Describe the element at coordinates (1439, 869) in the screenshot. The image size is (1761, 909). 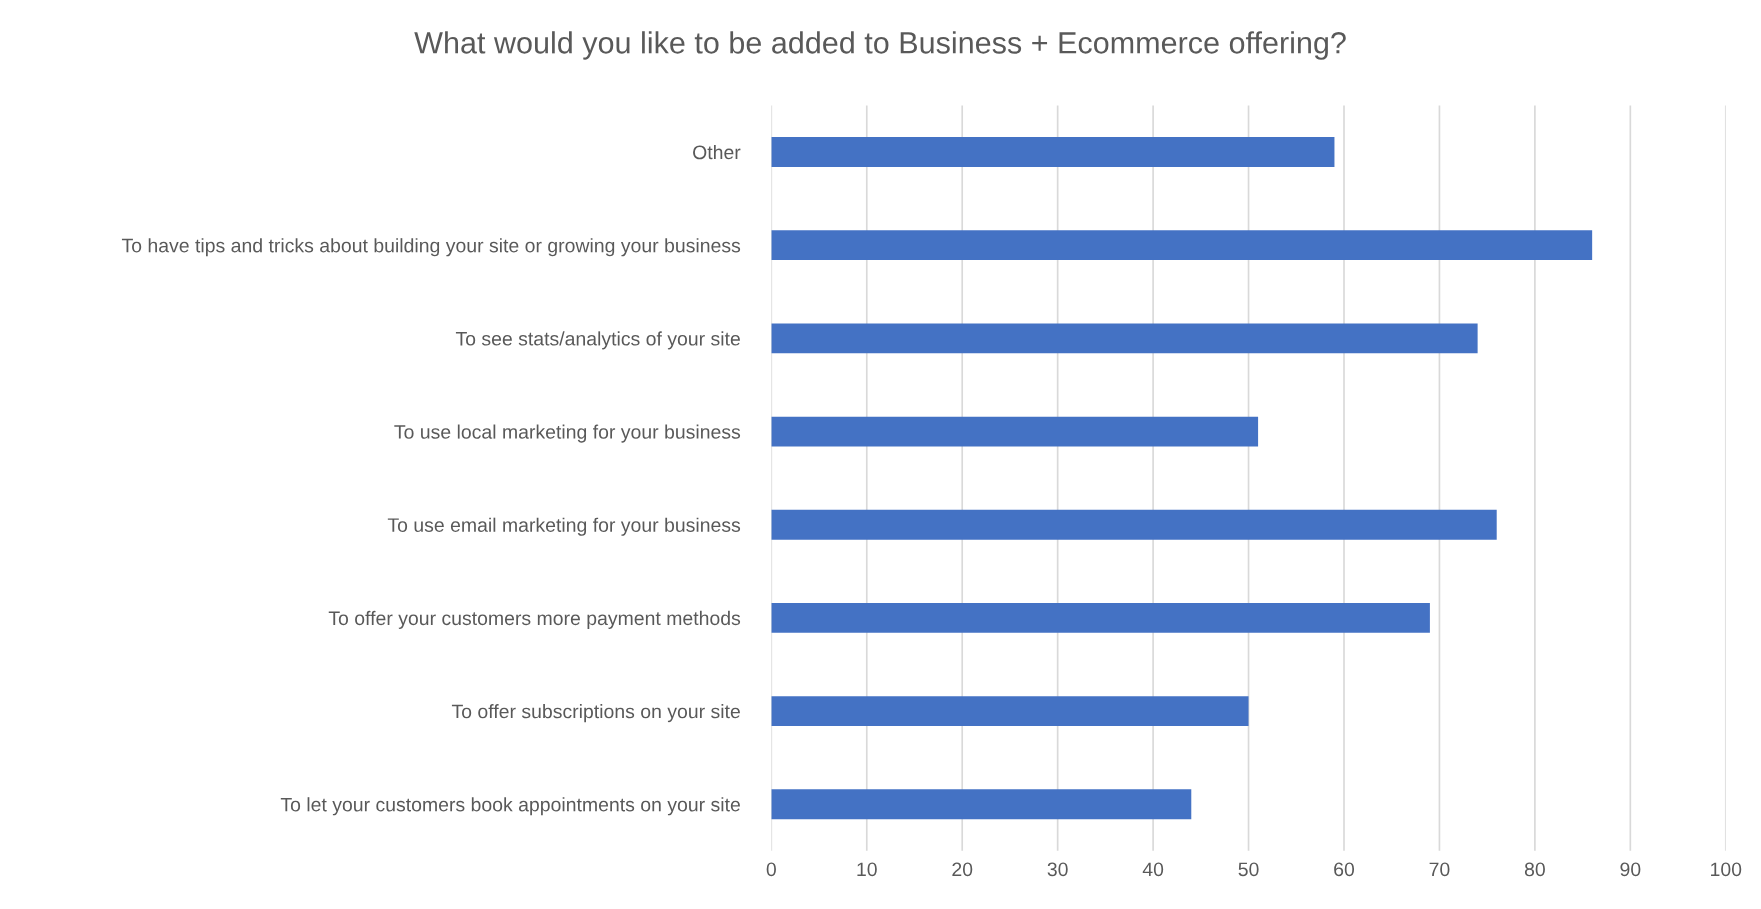
I see `x-tick-label: 70` at that location.